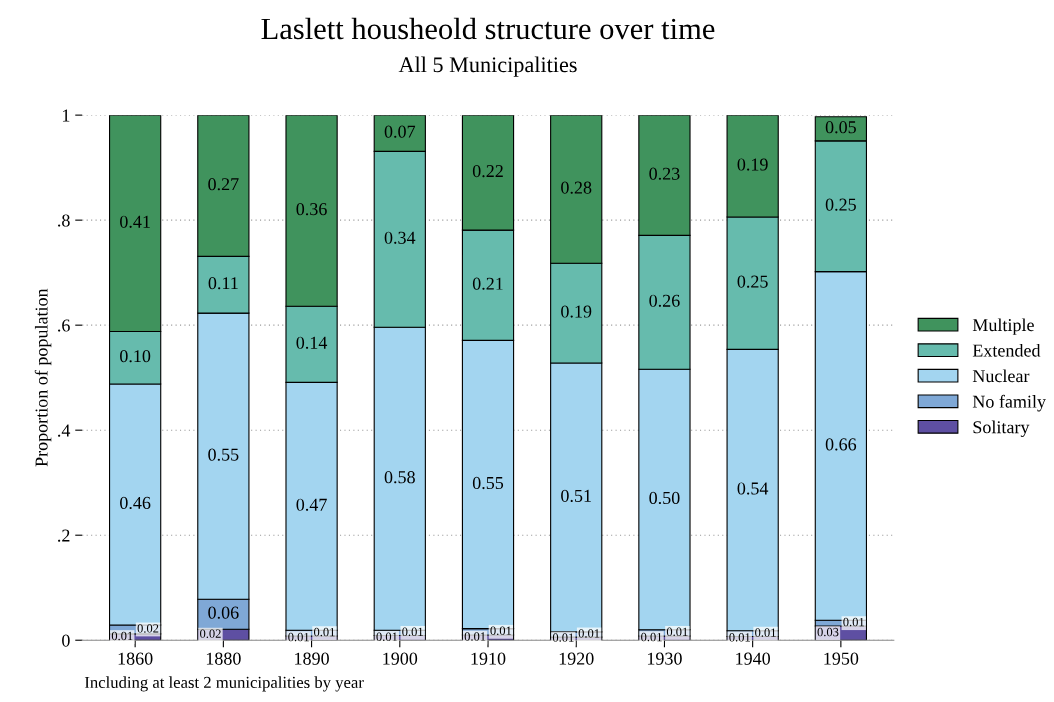 The image size is (1054, 702). Describe the element at coordinates (400, 237) in the screenshot. I see `data-label: 0.34` at that location.